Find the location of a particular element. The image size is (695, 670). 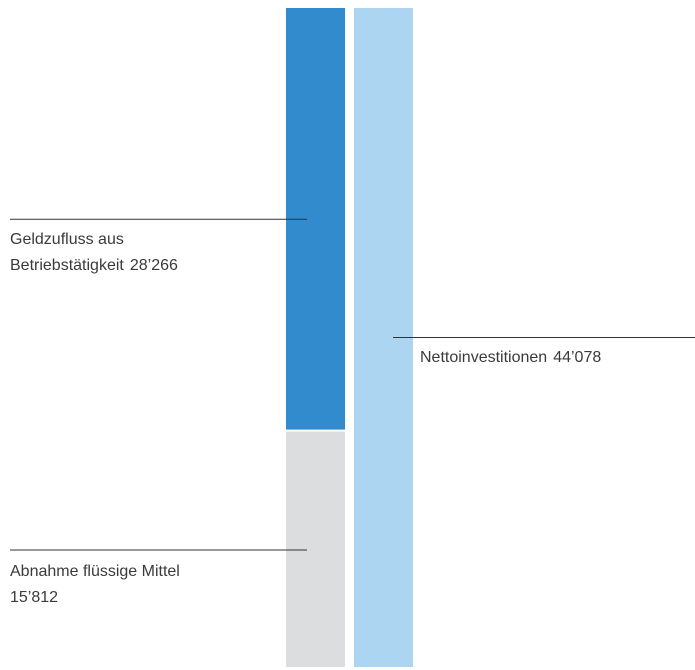

label-nettoinvestitionen: Nettoinvestitionen 44’078 is located at coordinates (510, 358).